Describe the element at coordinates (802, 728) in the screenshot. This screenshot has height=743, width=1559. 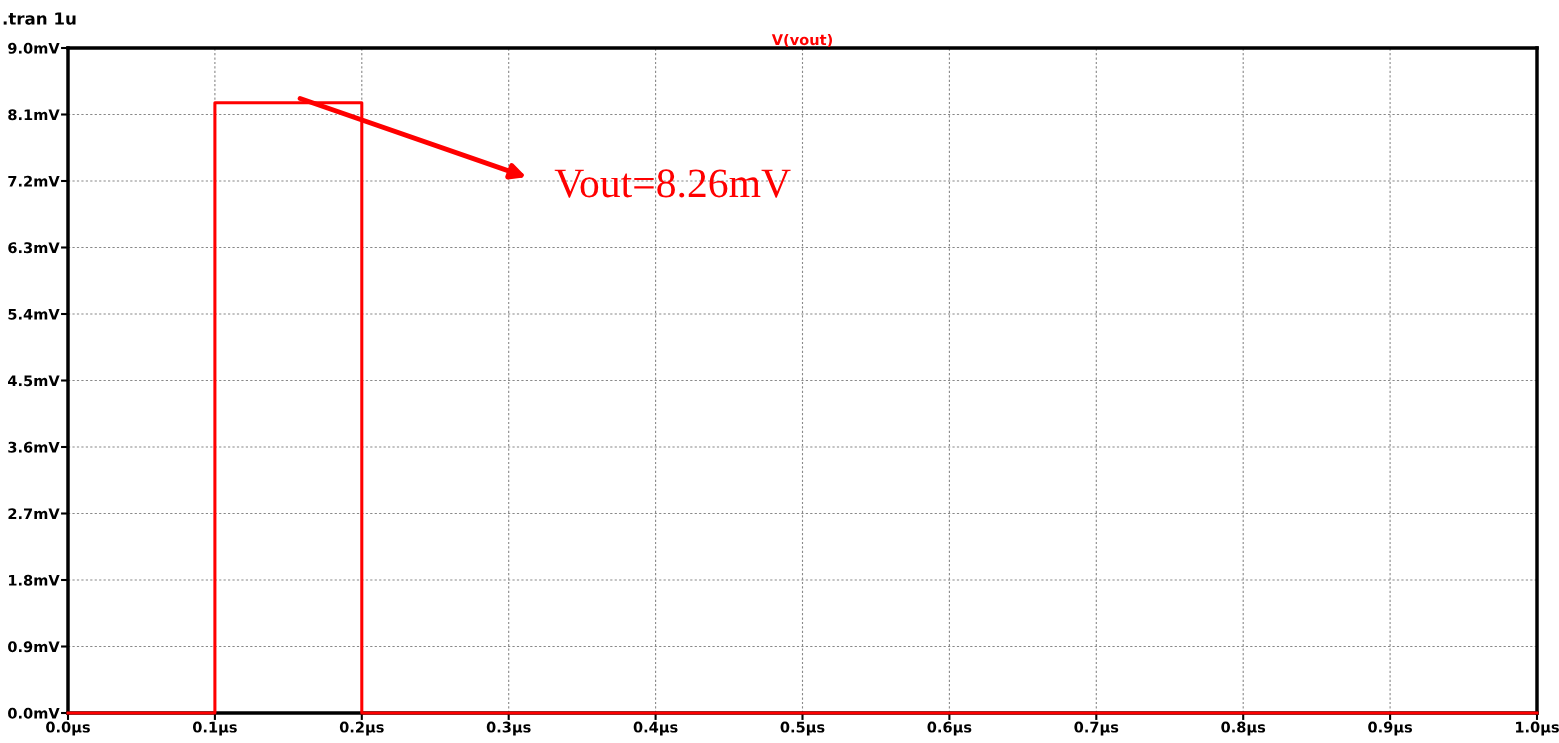
I see `x-tick-label: 0.5µs` at that location.